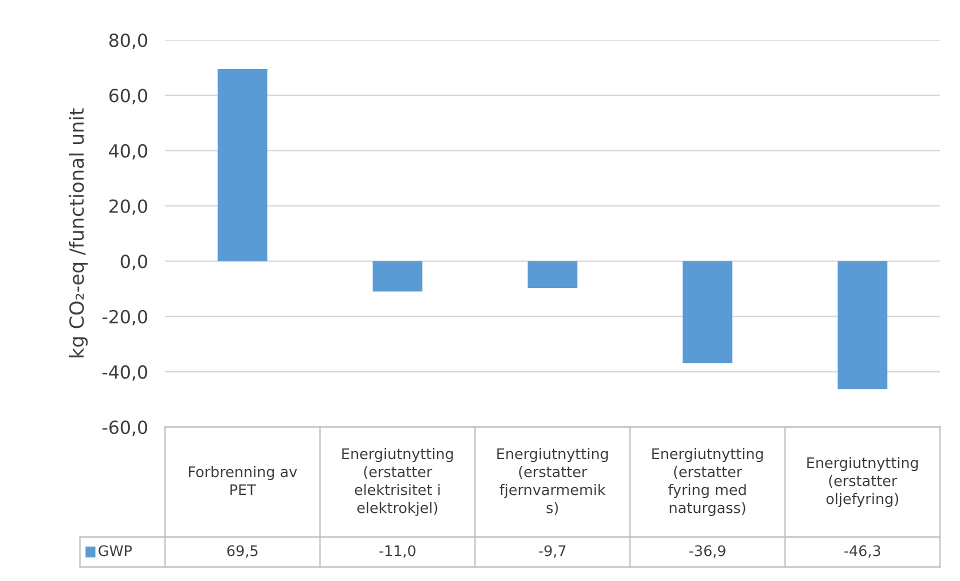 Image resolution: width=960 pixels, height=581 pixels. I want to click on y-tick-label: 20,0, so click(128, 207).